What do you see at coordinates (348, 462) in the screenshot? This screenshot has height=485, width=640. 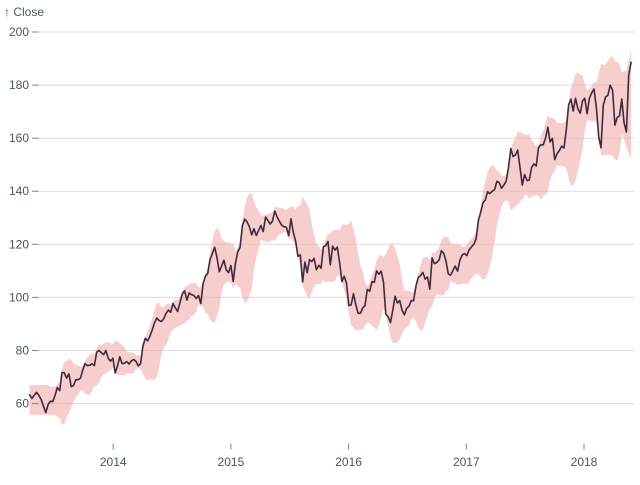 I see `x-tick-label: 2016` at bounding box center [348, 462].